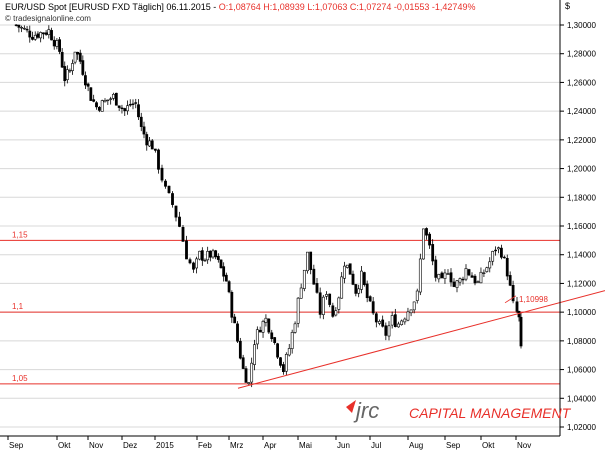  What do you see at coordinates (130, 445) in the screenshot?
I see `x-tick-label: Dez` at bounding box center [130, 445].